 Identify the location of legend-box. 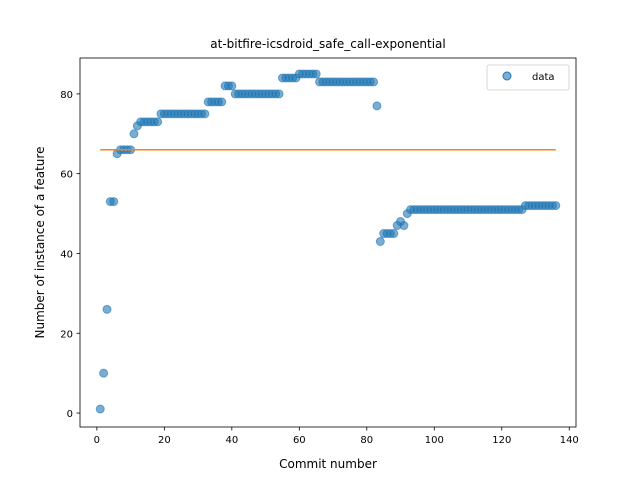
(528, 77).